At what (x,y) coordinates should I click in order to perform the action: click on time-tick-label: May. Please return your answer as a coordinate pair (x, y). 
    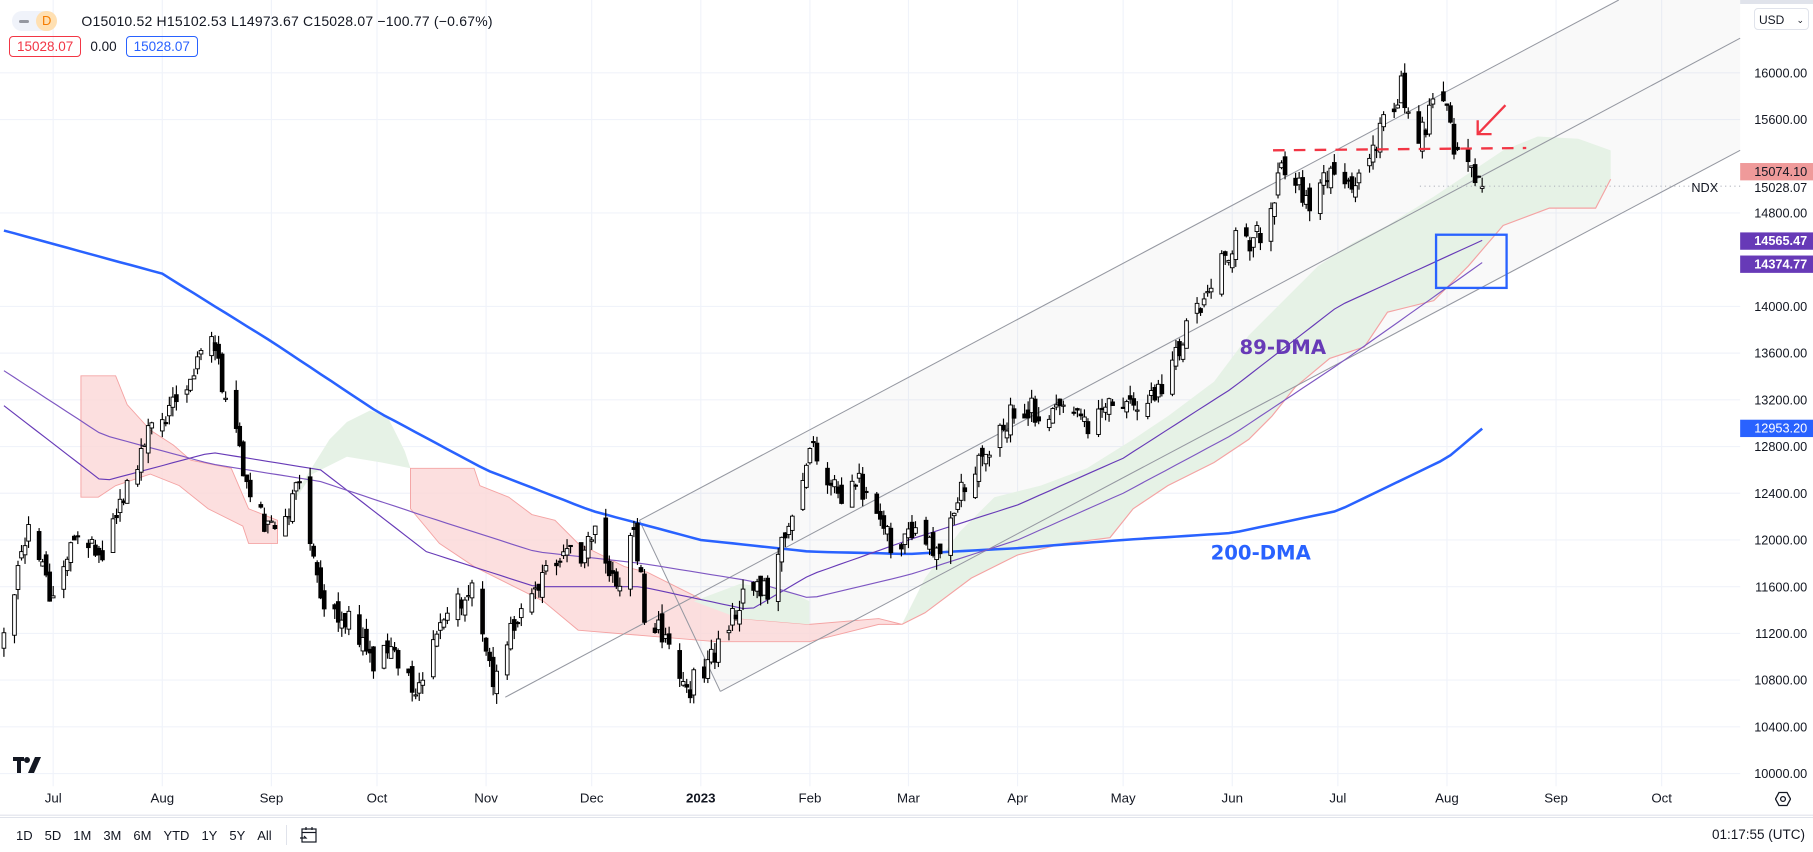
    Looking at the image, I should click on (1123, 797).